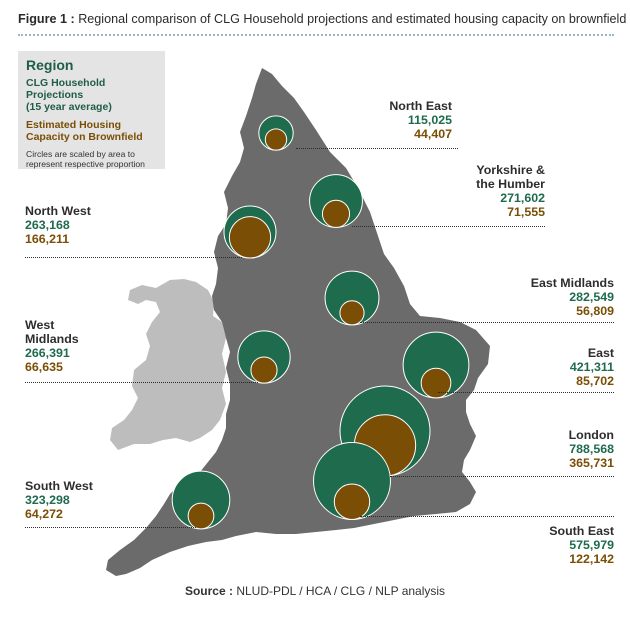 Image resolution: width=630 pixels, height=624 pixels. Describe the element at coordinates (352, 298) in the screenshot. I see `circle-group-east-midlands` at that location.